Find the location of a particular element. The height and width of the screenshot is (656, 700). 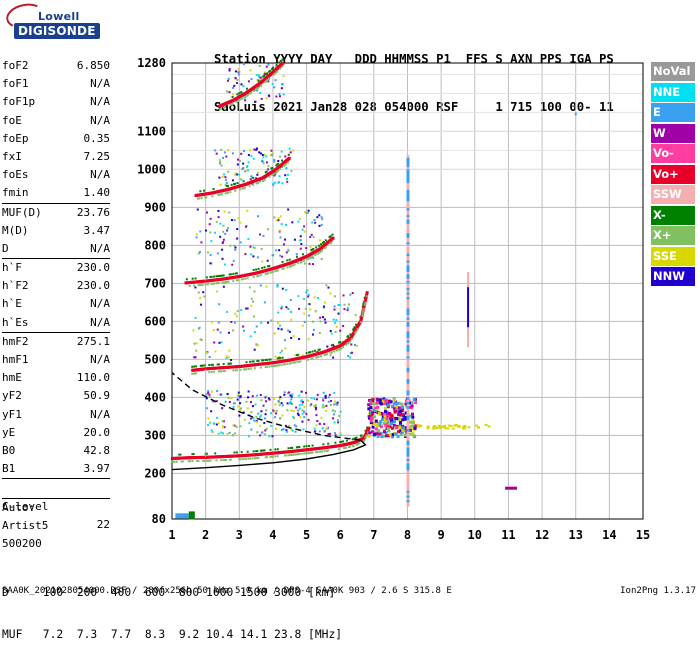

interference-9p8mhz is located at coordinates (468, 329).